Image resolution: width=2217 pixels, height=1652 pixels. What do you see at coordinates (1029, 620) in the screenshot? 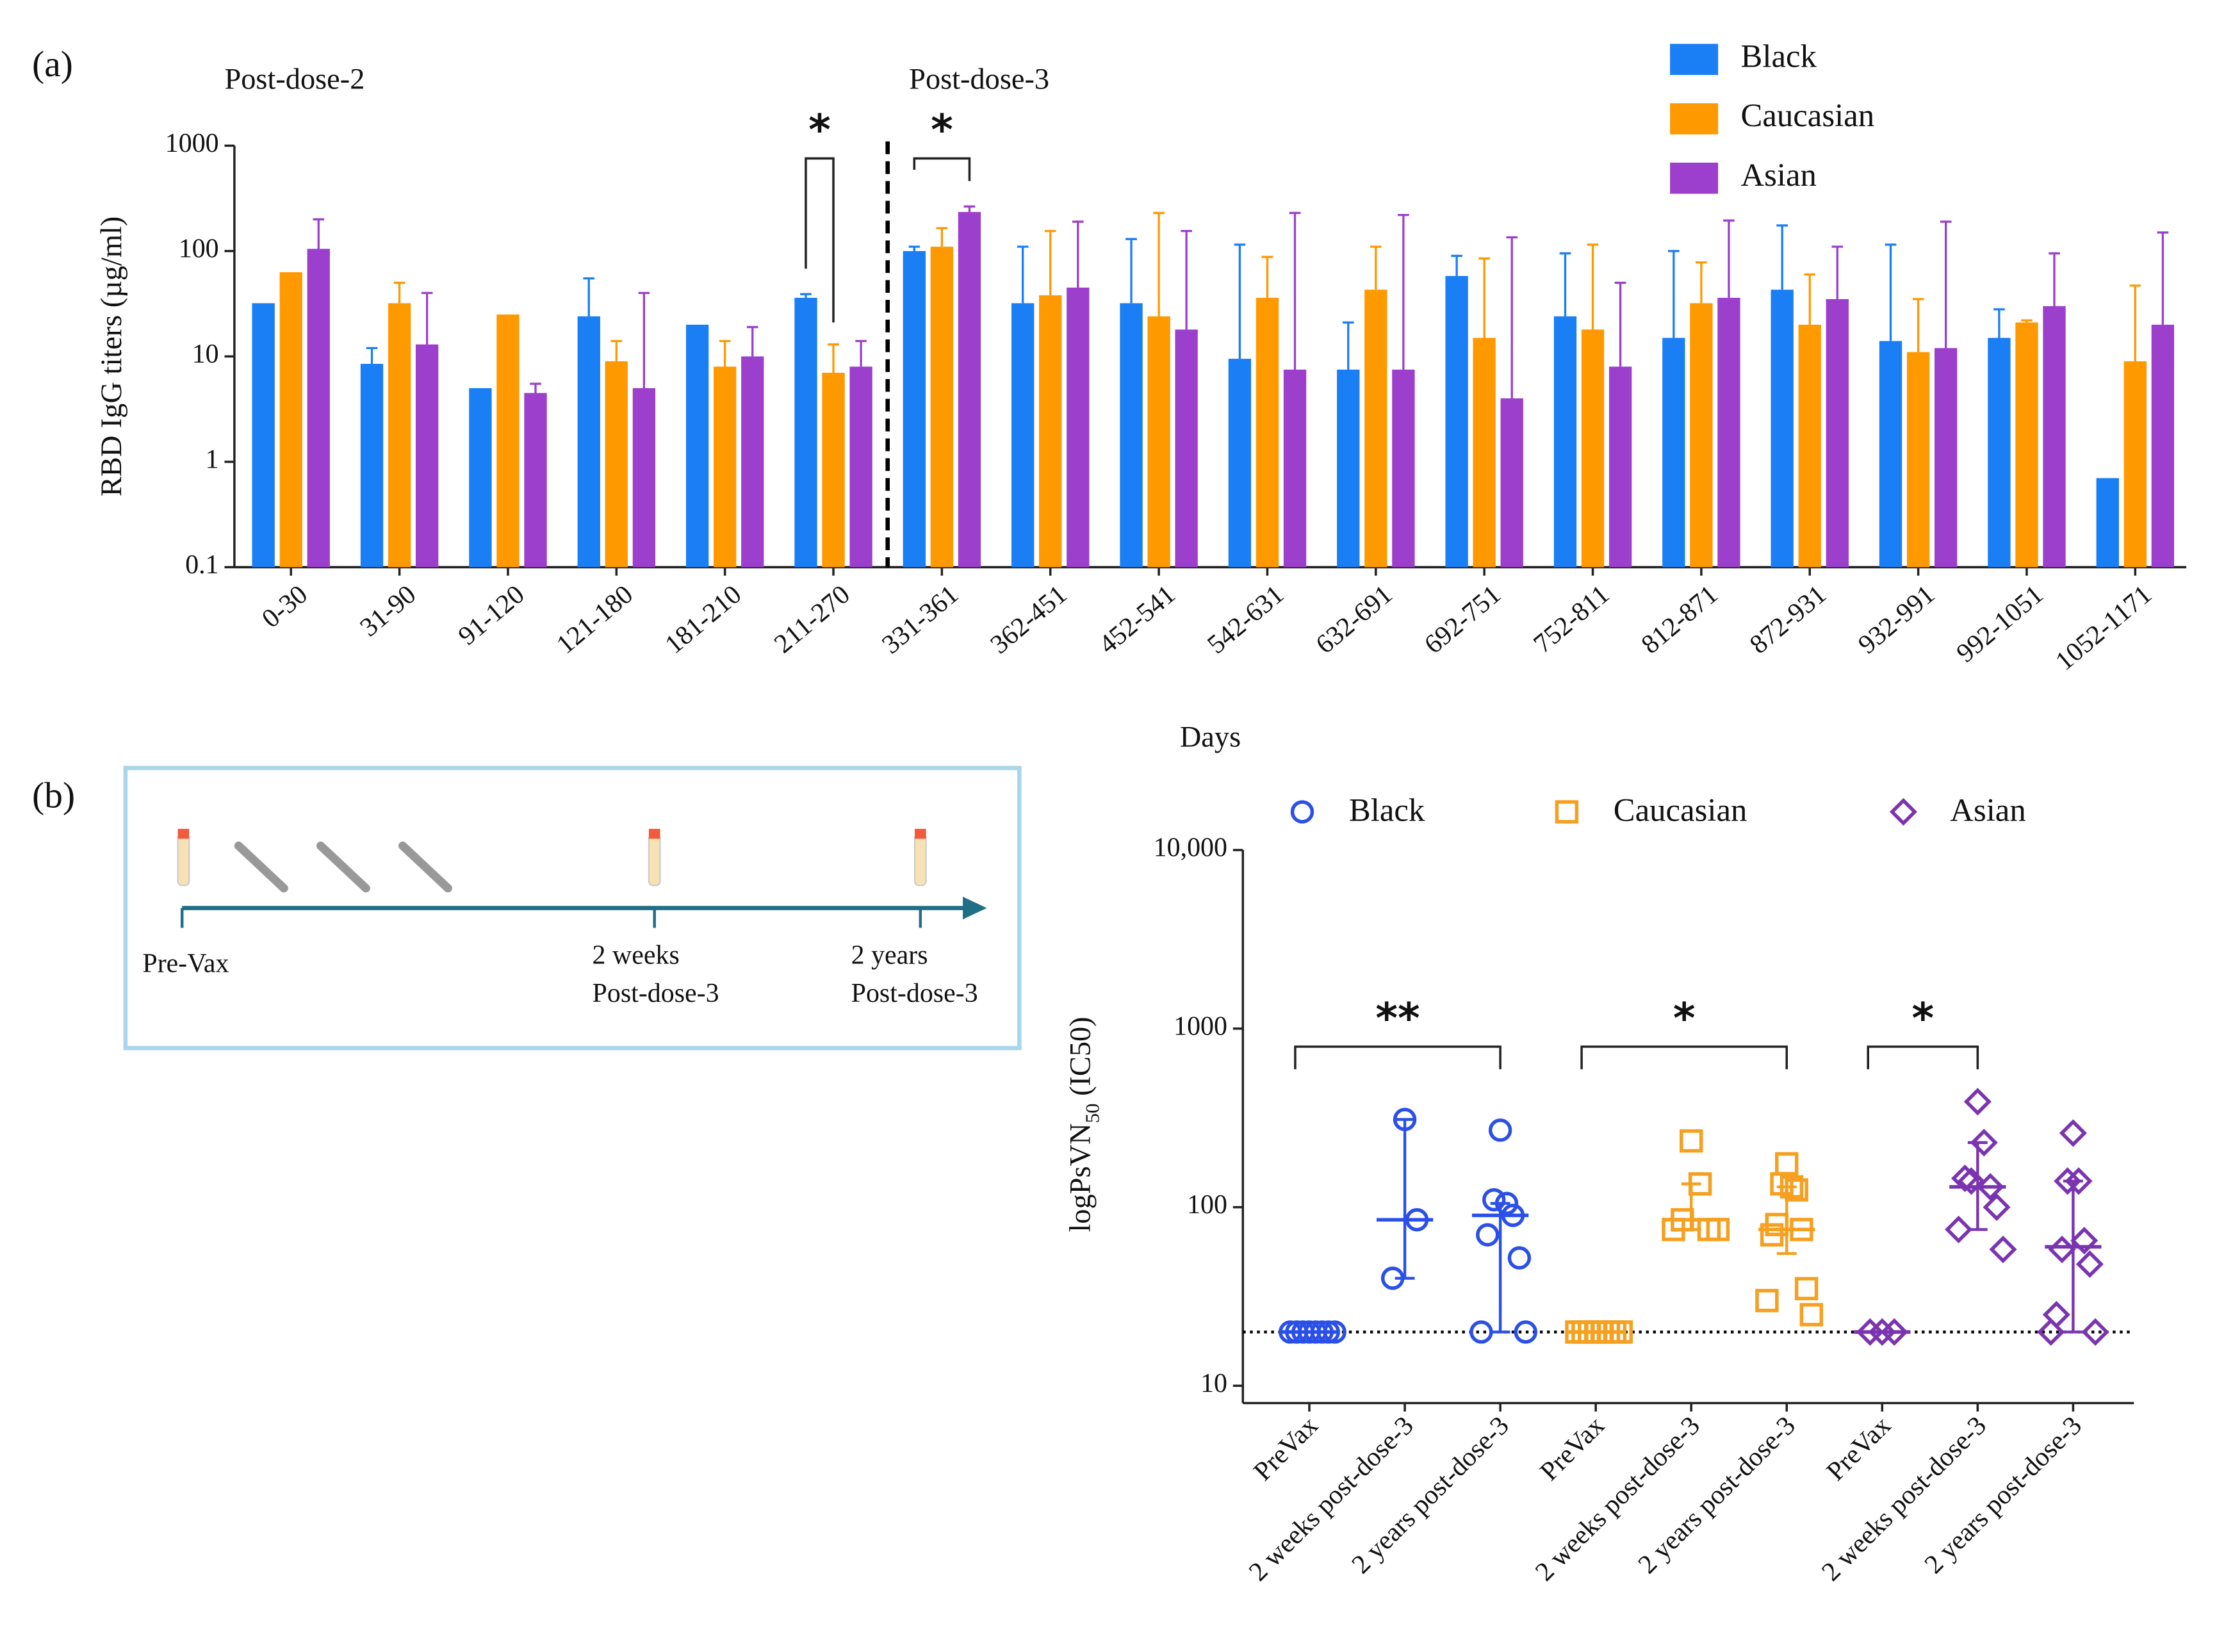
I see `x-tick-label: 362-451` at bounding box center [1029, 620].